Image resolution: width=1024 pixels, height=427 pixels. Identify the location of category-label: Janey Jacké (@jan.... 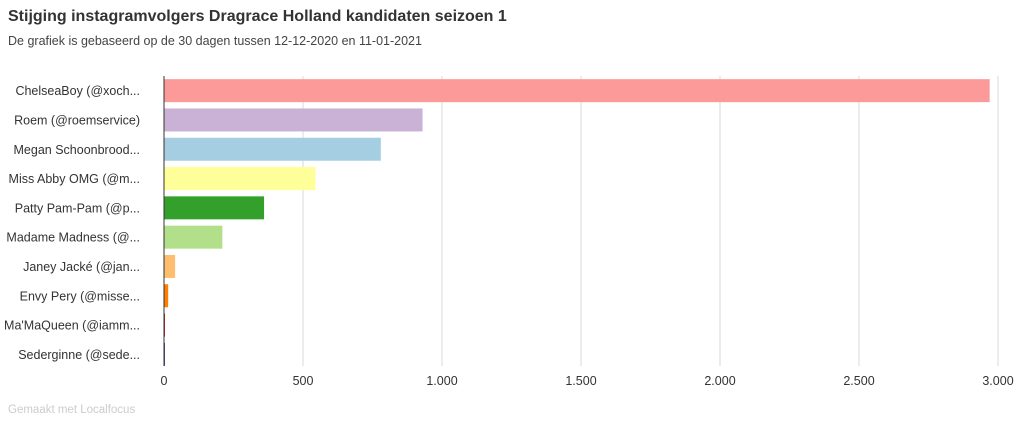
(81, 267).